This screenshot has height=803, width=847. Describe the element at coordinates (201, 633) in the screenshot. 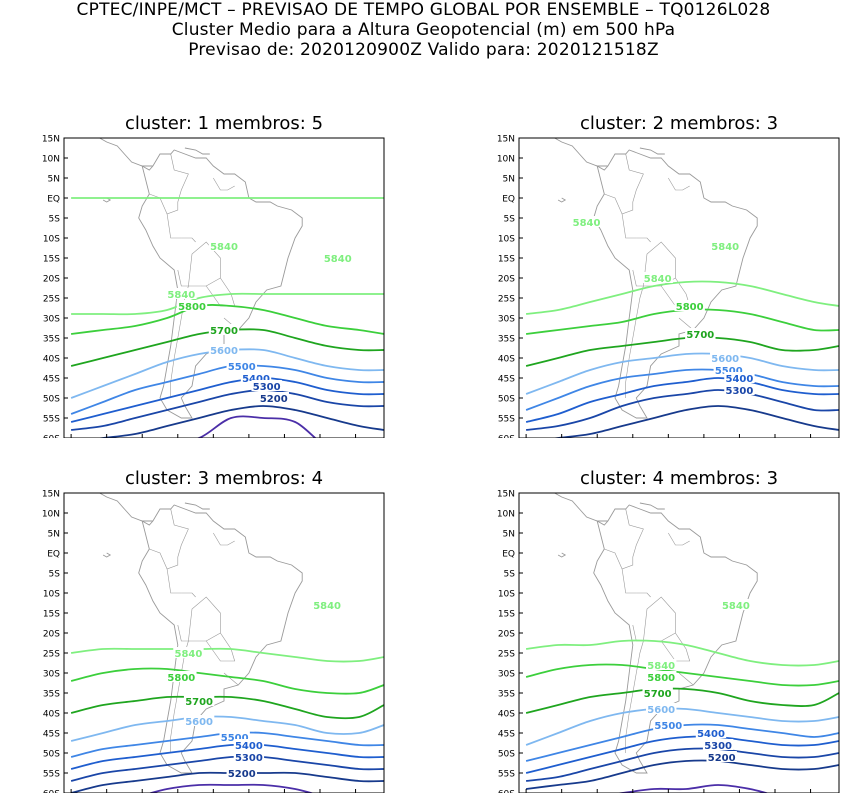

I see `continent-outline` at that location.